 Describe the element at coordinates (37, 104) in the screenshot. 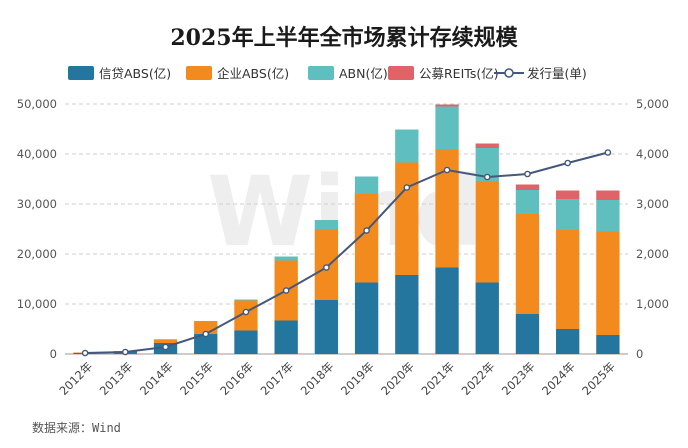

I see `y-left-tick-label: 50,000` at that location.